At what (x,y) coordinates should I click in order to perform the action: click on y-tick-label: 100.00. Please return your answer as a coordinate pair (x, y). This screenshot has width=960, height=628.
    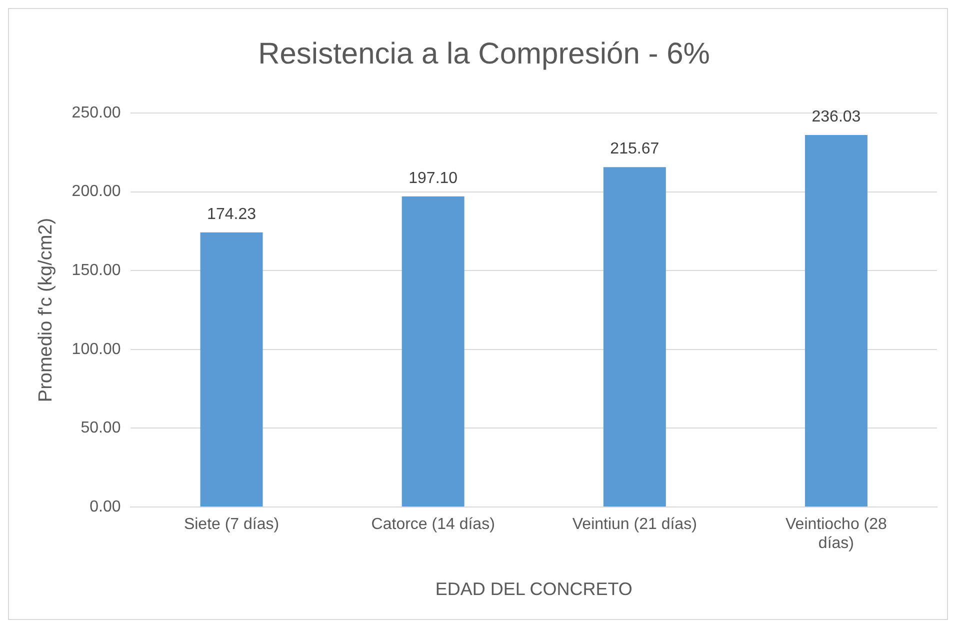
    Looking at the image, I should click on (96, 349).